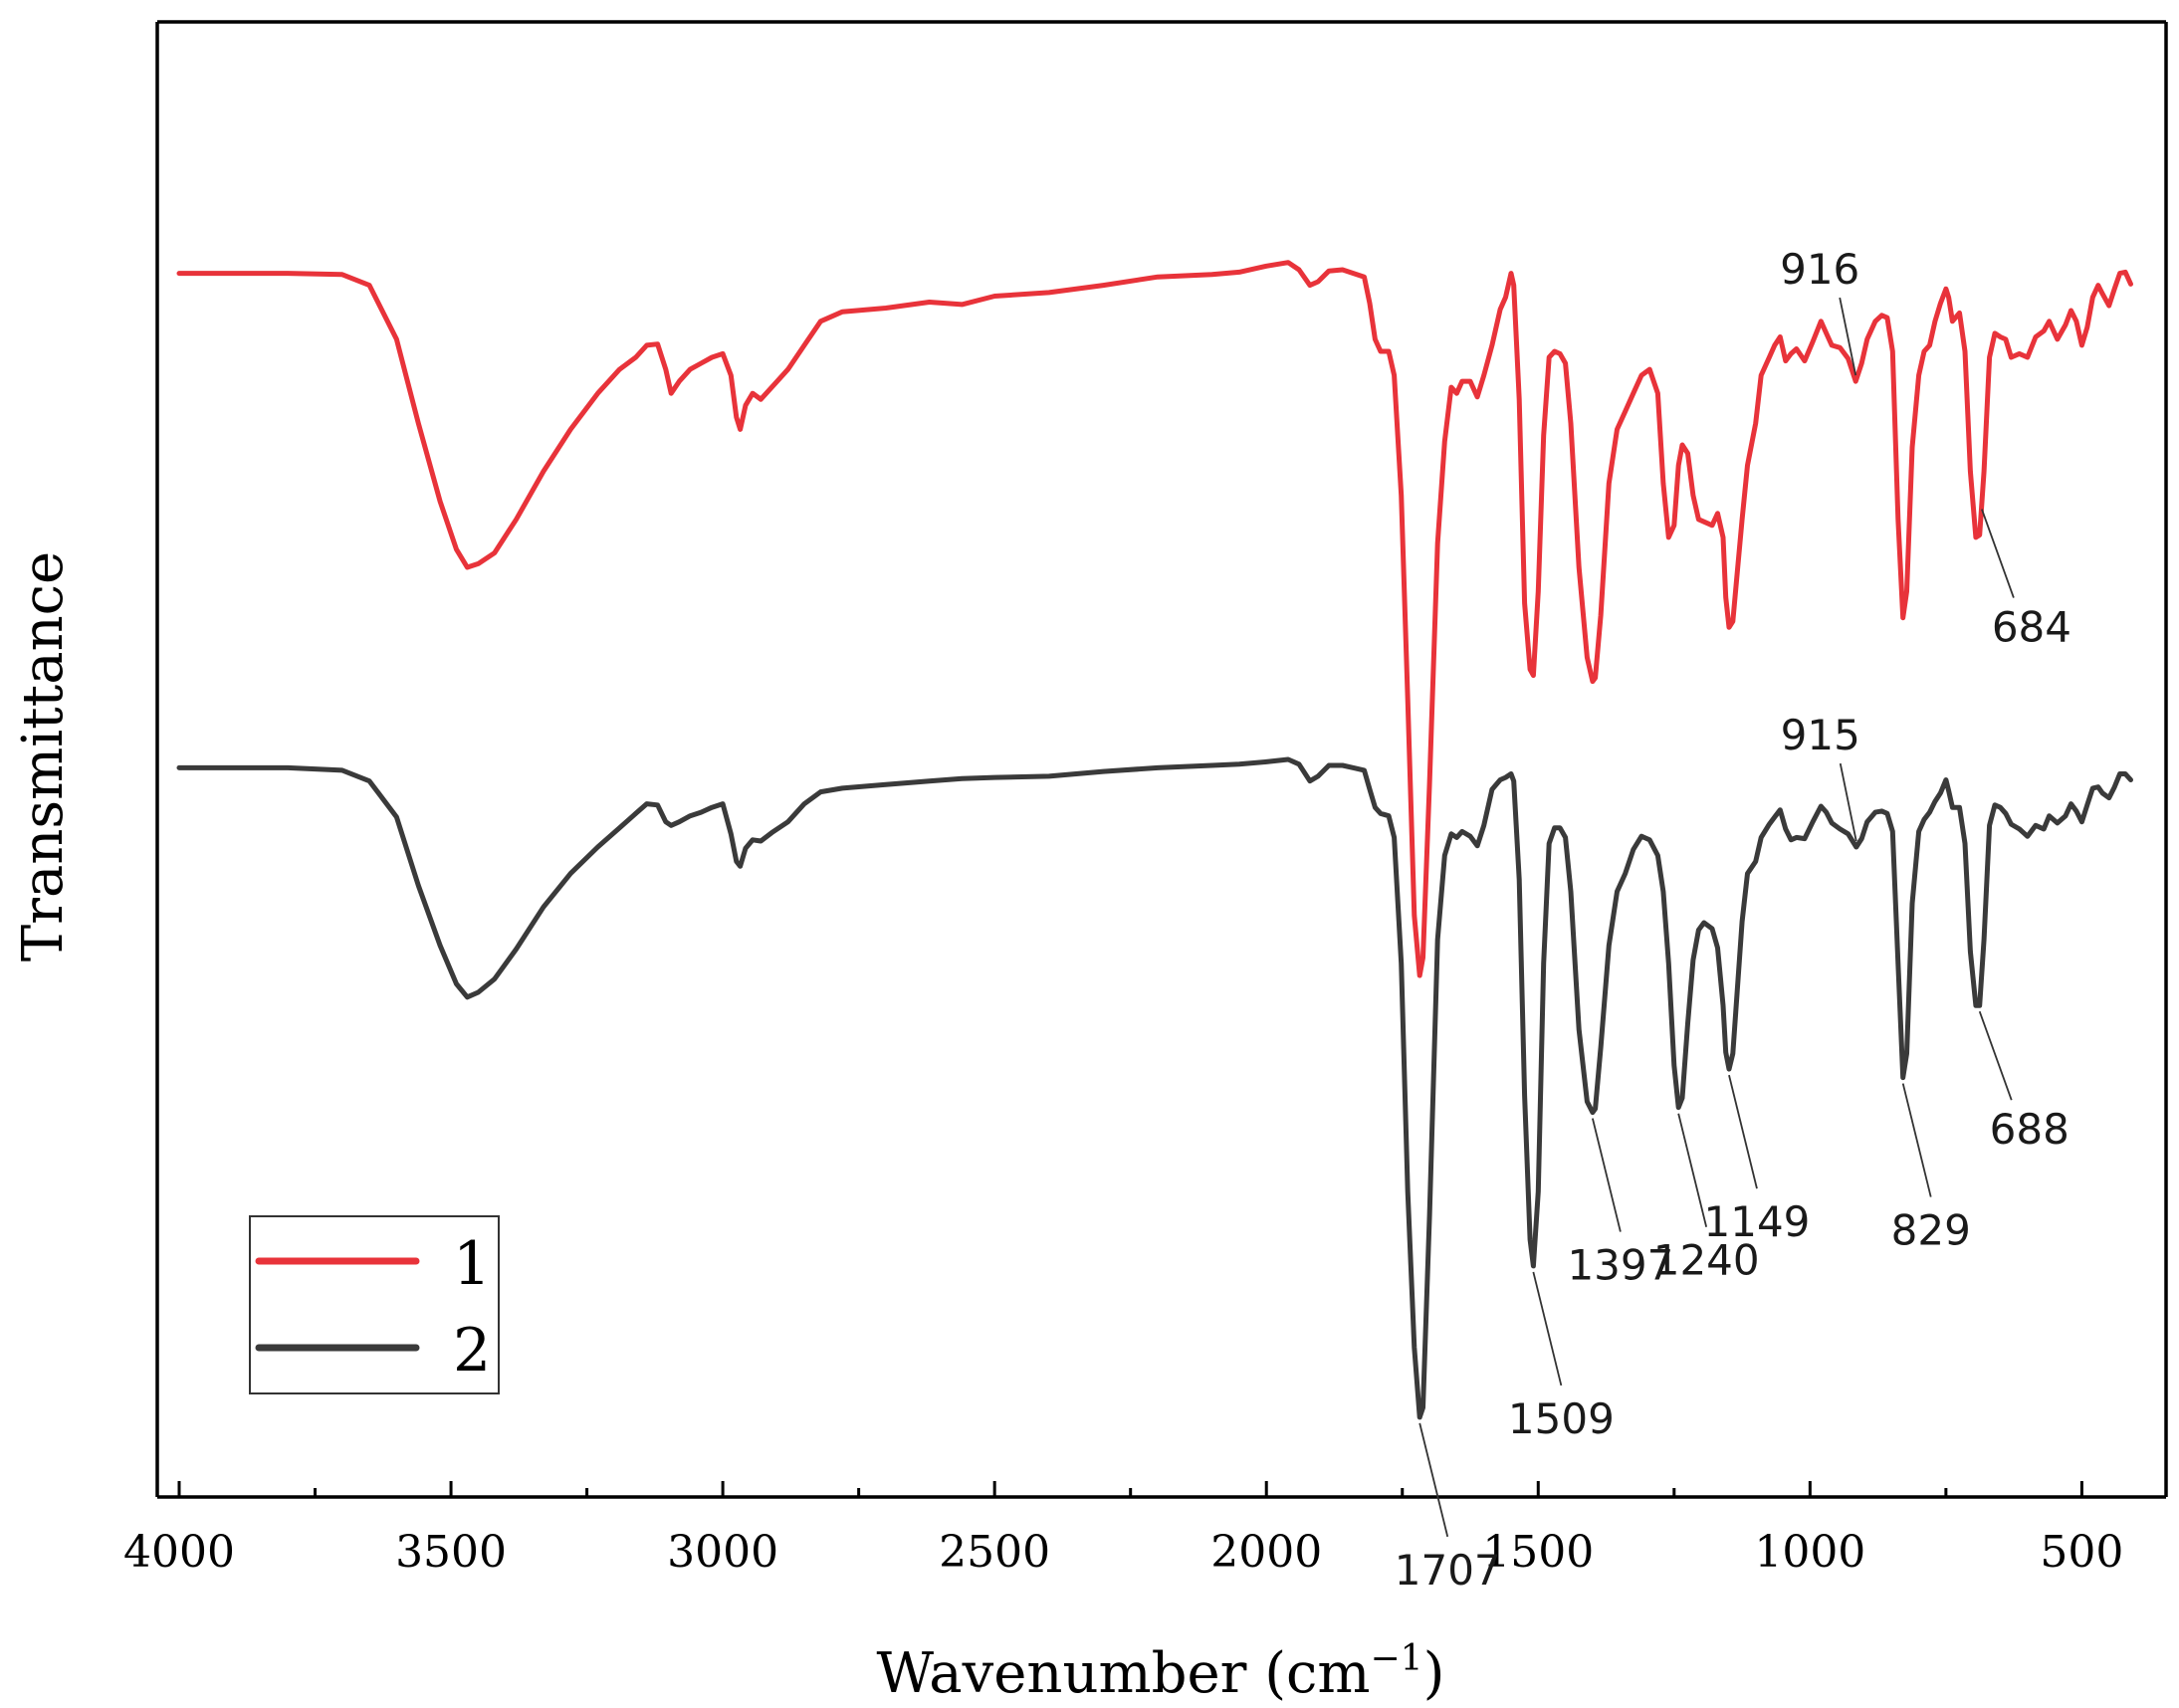 The image size is (2179, 1708). What do you see at coordinates (2081, 1553) in the screenshot?
I see `x-tick-label-500: 500` at bounding box center [2081, 1553].